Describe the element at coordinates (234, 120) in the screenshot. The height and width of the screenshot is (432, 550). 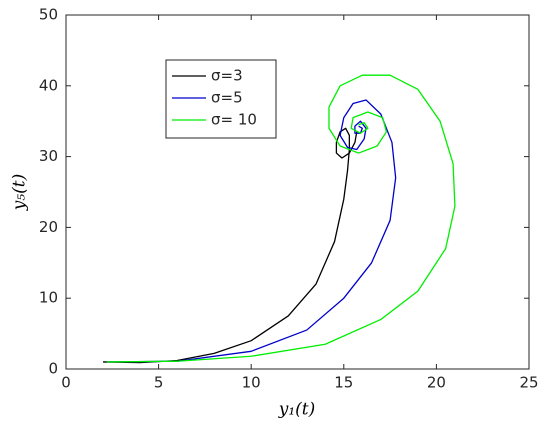
I see `legend-label: σ= 10` at that location.